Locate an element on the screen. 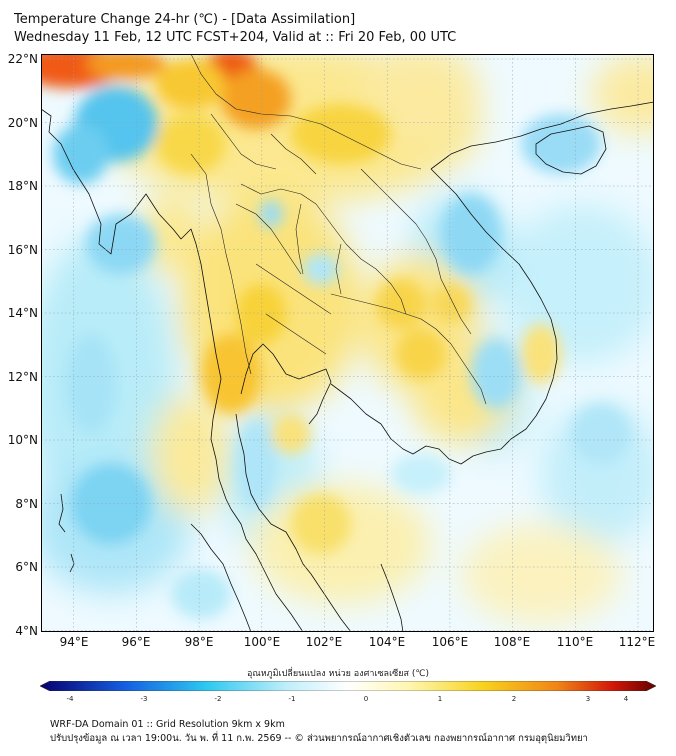 The width and height of the screenshot is (676, 756). coastline-sumatra is located at coordinates (221, 577).